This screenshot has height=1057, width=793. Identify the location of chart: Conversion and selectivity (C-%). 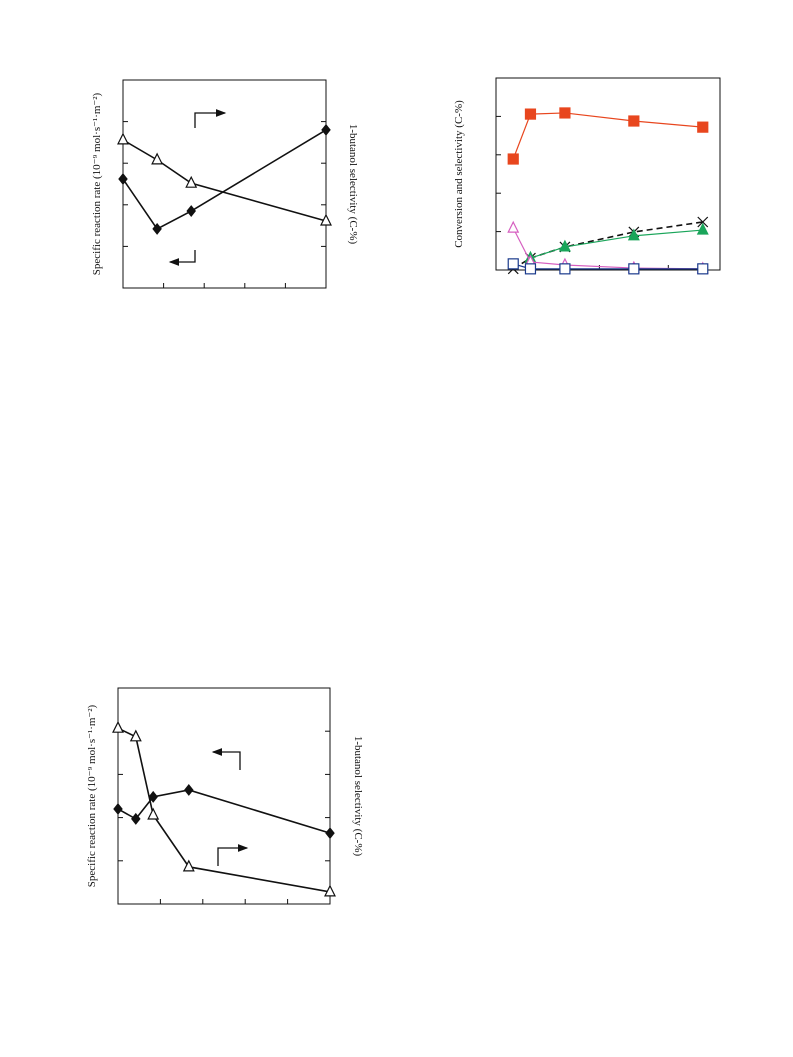
(587, 176).